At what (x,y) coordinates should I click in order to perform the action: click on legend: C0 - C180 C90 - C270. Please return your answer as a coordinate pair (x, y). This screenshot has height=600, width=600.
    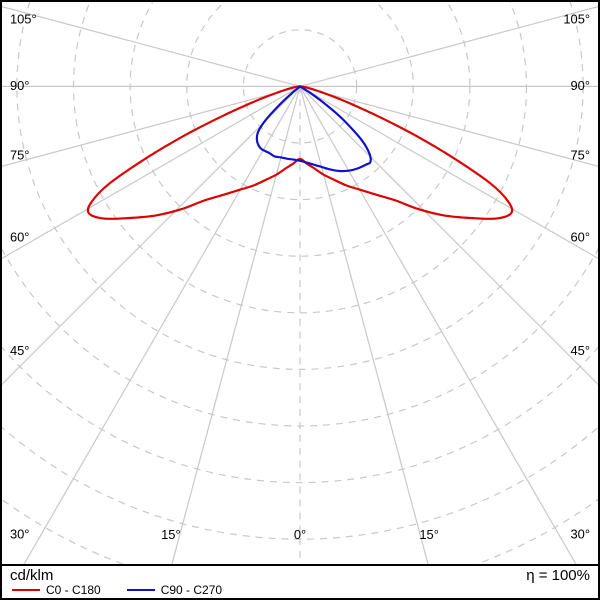
    Looking at the image, I should click on (130, 590).